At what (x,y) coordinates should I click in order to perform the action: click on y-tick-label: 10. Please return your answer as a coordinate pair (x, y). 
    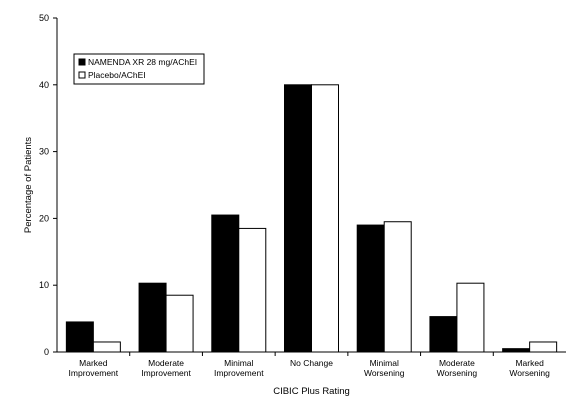
    Looking at the image, I should click on (44, 285).